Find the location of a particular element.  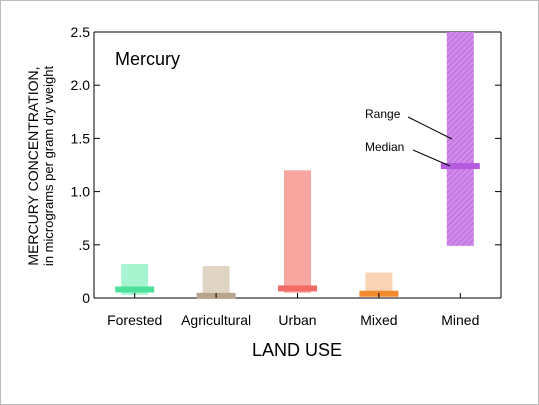

annotations: Range Median is located at coordinates (409, 137).